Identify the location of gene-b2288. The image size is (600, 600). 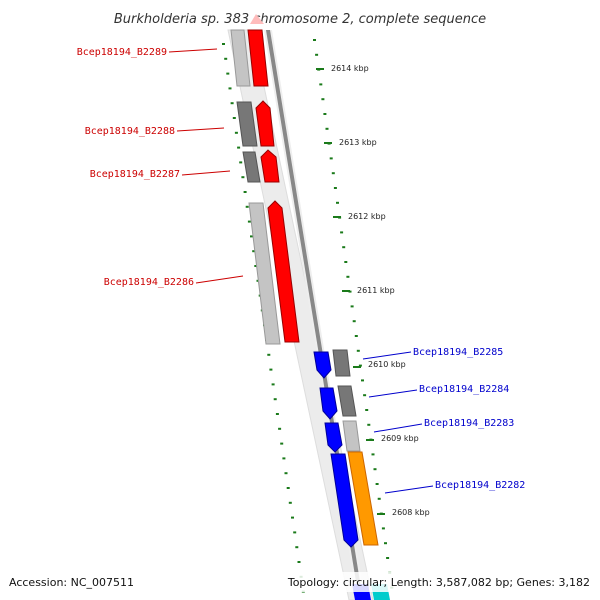
(255, 123).